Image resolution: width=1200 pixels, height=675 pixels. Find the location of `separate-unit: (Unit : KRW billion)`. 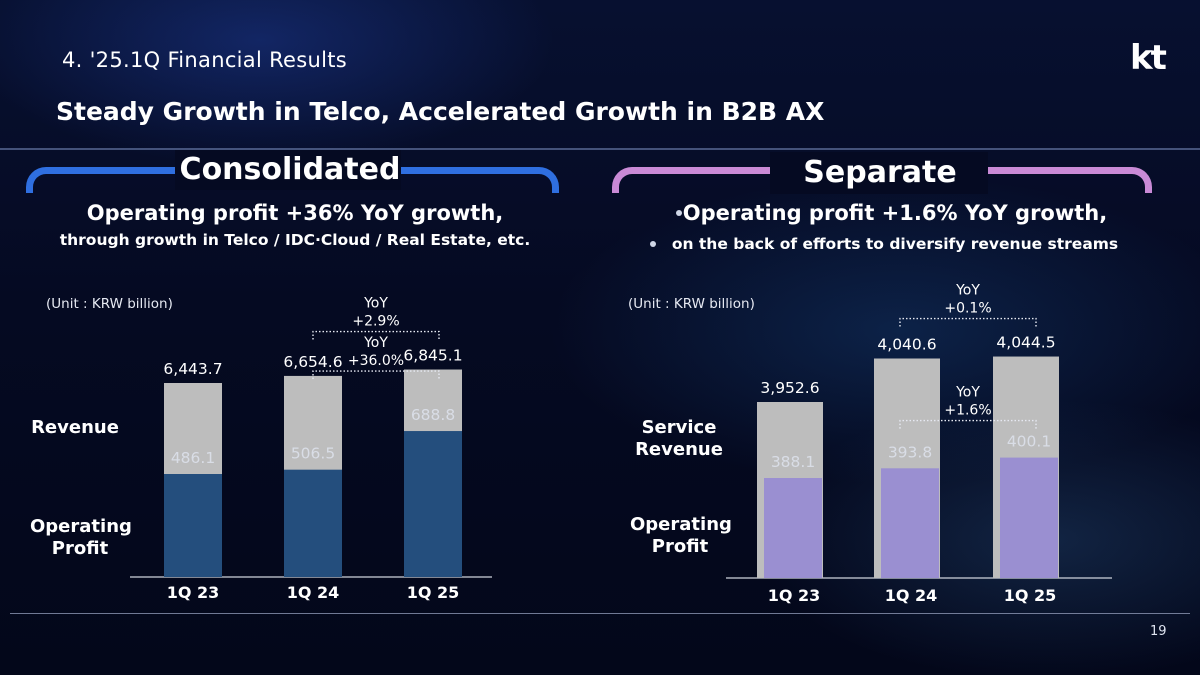

separate-unit: (Unit : KRW billion) is located at coordinates (691, 304).